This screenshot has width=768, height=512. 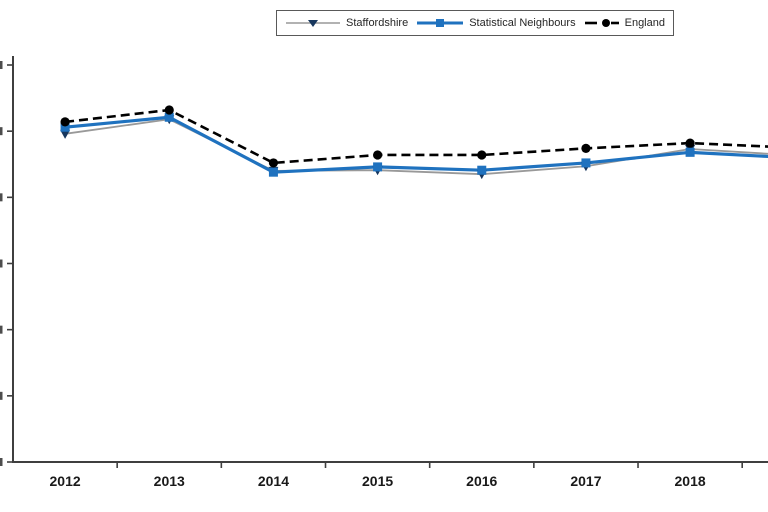 I want to click on marker-statistical-neighbours-2014, so click(x=273, y=172).